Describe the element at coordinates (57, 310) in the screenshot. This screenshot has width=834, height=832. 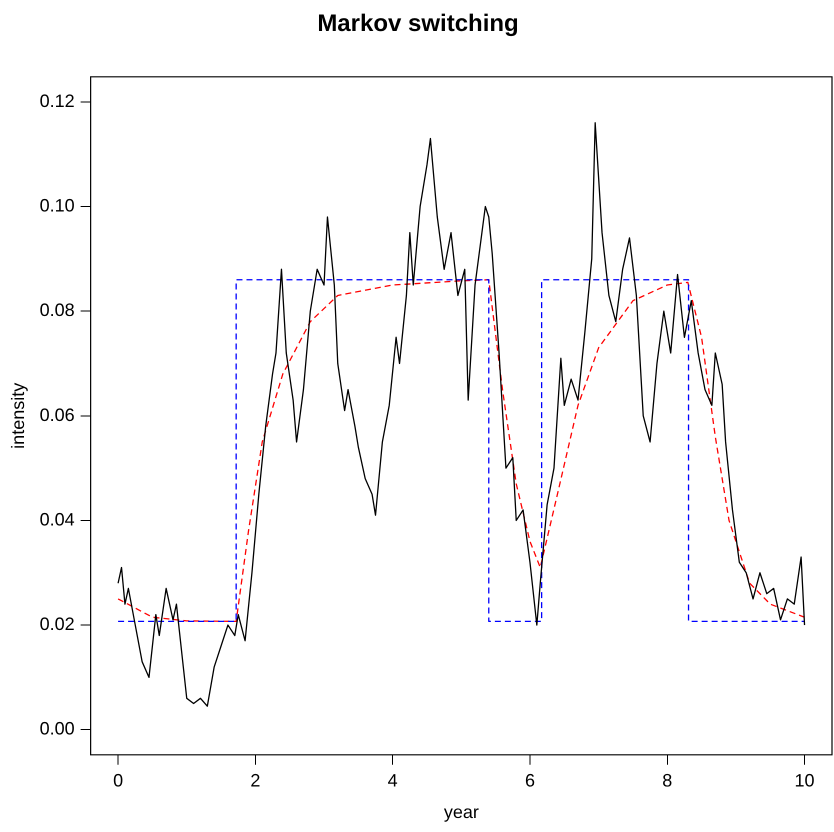
I see `y-tick-label: 0.08` at that location.